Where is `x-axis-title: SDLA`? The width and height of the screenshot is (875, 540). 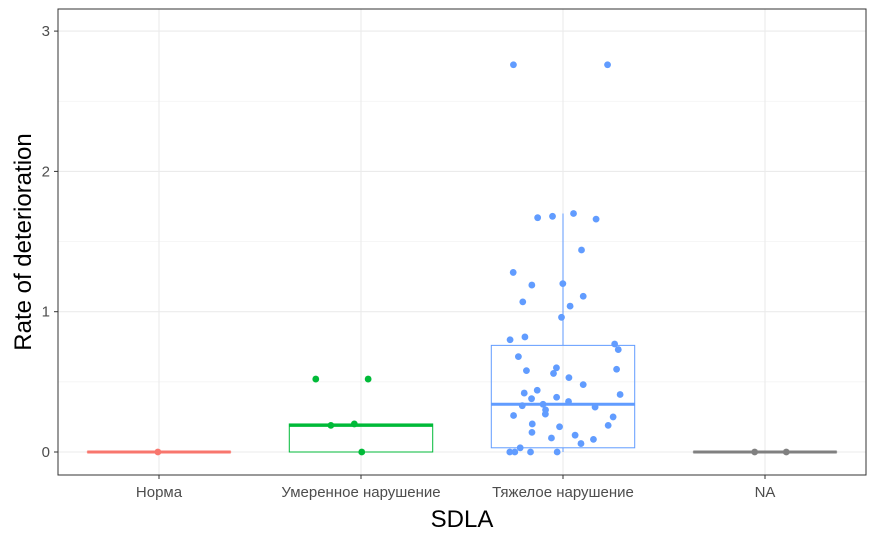 x-axis-title: SDLA is located at coordinates (462, 519).